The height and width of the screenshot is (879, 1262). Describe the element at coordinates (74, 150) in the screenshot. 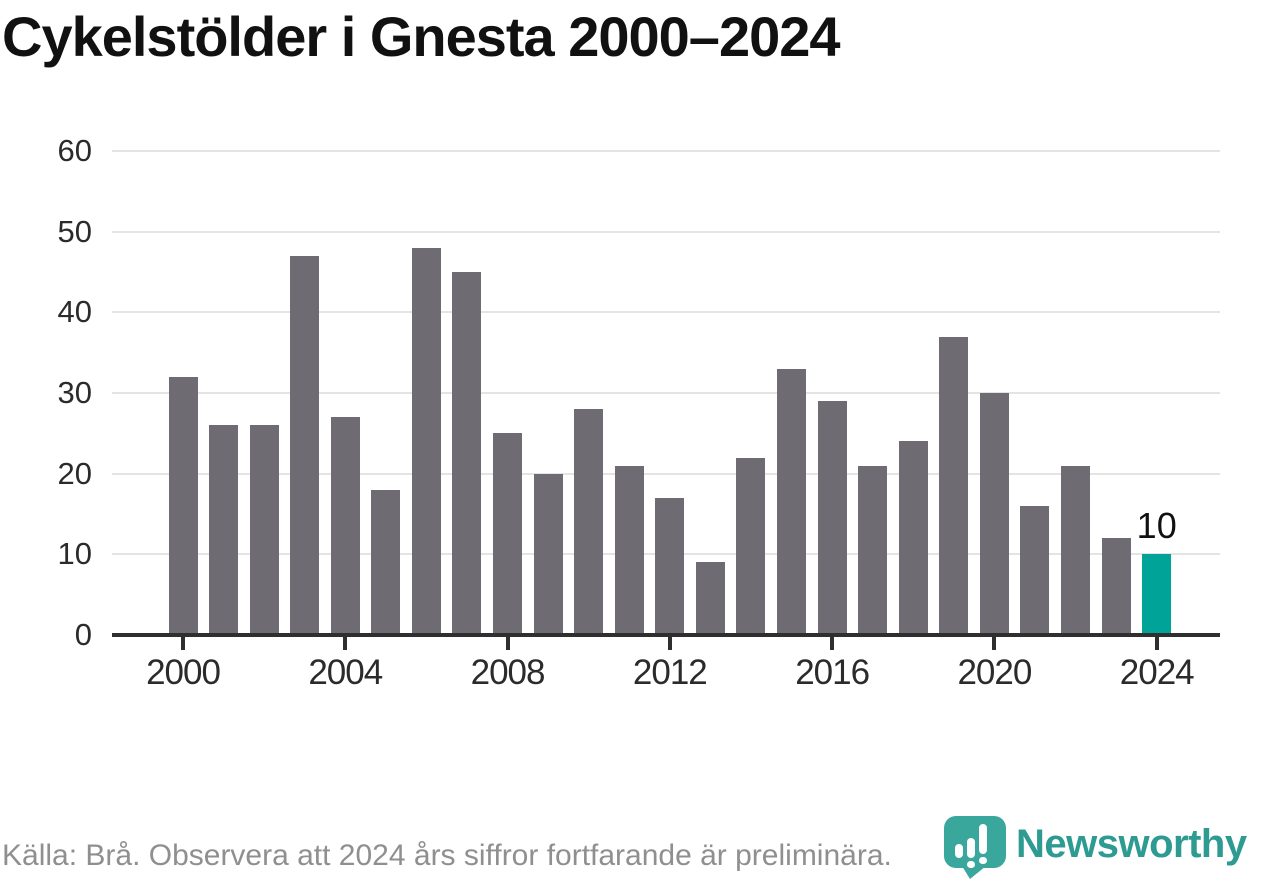

I see `y-axis-label-60: 60` at that location.